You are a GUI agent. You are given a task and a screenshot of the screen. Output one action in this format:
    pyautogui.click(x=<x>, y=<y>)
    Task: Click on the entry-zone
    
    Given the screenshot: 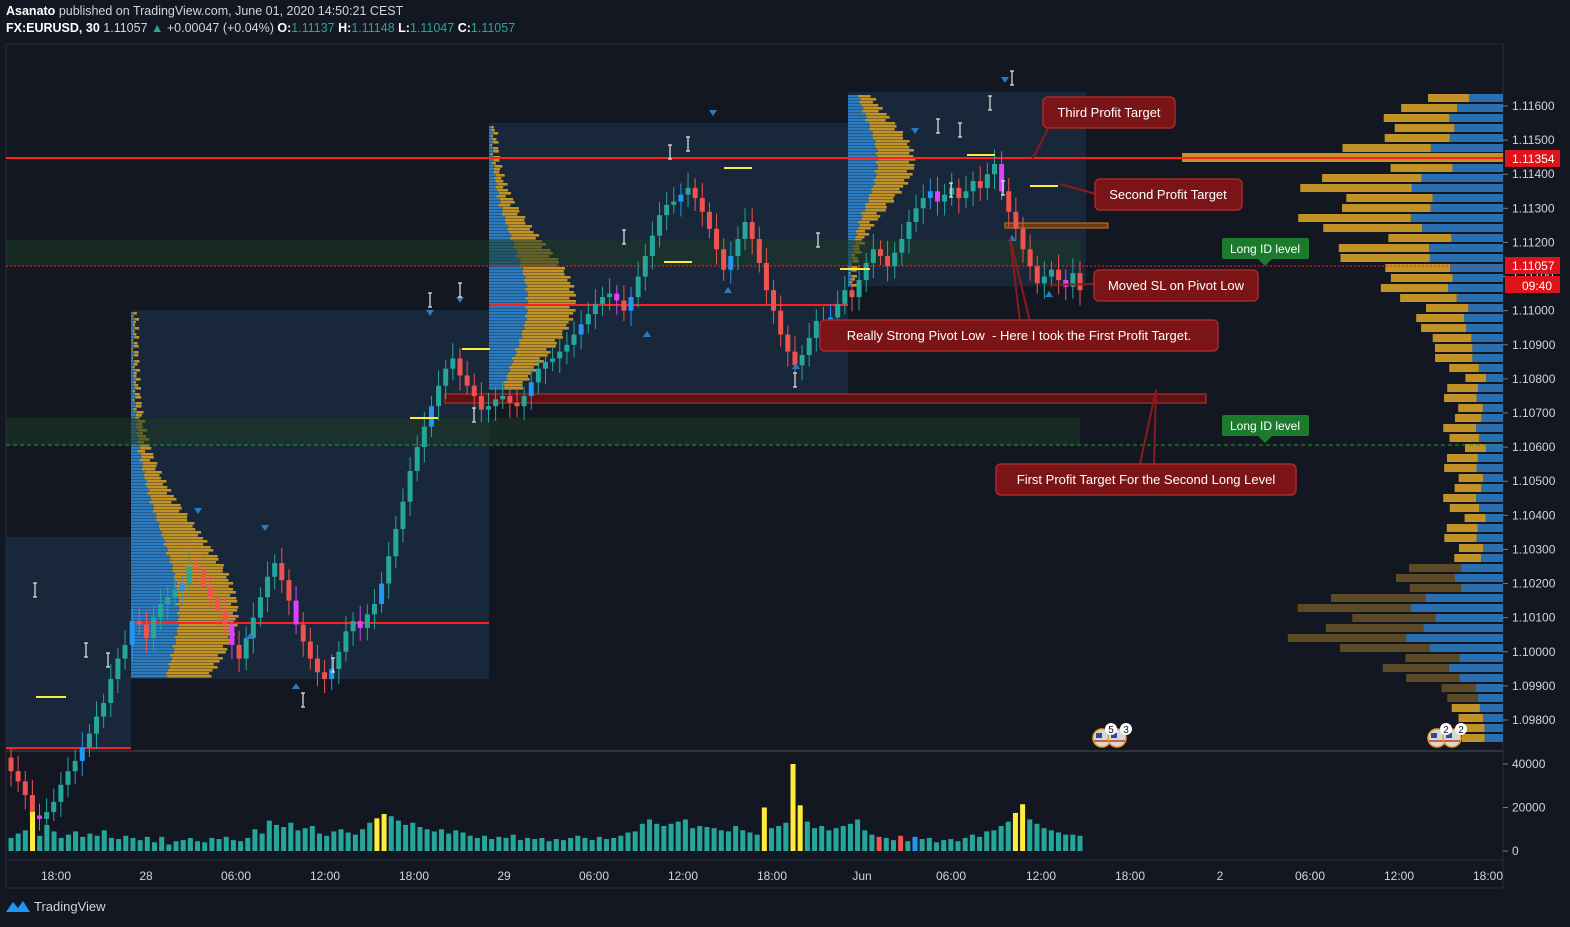 What is the action you would take?
    pyautogui.click(x=1056, y=225)
    